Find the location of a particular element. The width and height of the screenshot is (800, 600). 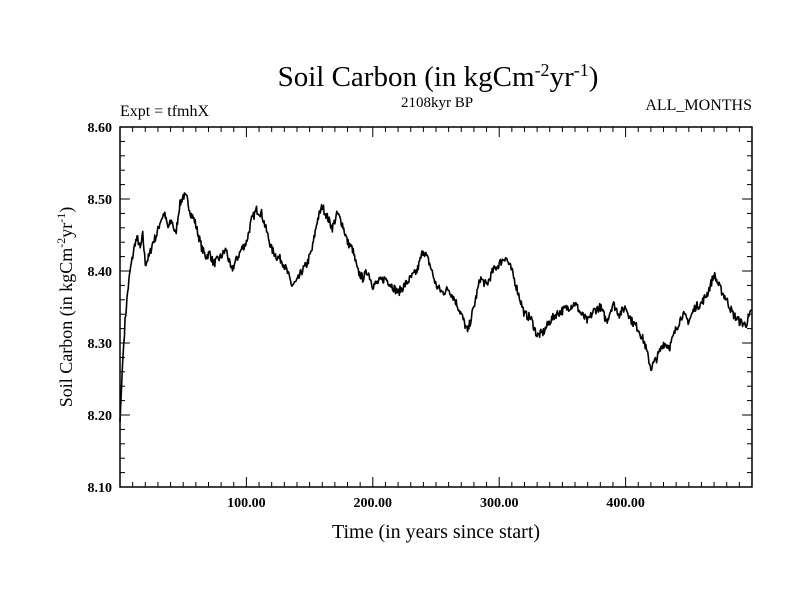

title-base: Soil Carbon (in kgCm is located at coordinates (406, 77).